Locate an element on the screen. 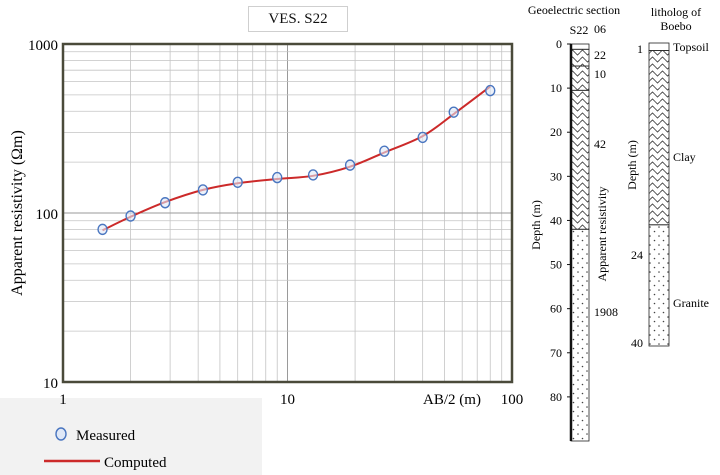 This screenshot has width=720, height=475. geo-tick-label: 60 is located at coordinates (556, 309).